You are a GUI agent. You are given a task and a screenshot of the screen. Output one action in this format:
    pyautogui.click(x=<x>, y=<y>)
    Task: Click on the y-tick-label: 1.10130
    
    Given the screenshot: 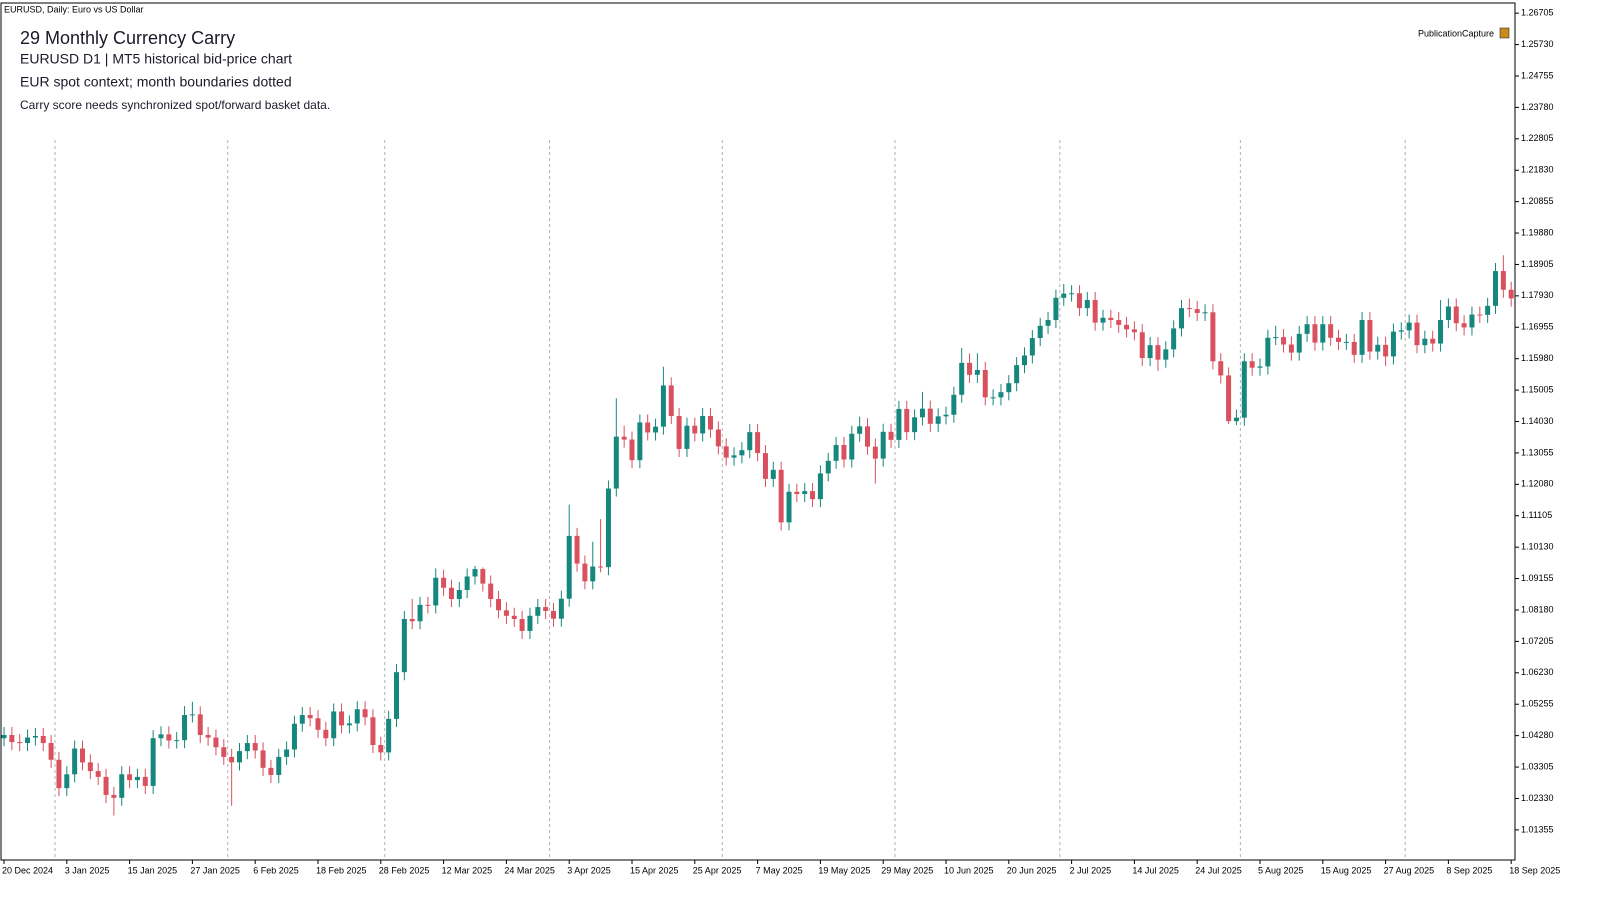 What is the action you would take?
    pyautogui.click(x=1537, y=547)
    